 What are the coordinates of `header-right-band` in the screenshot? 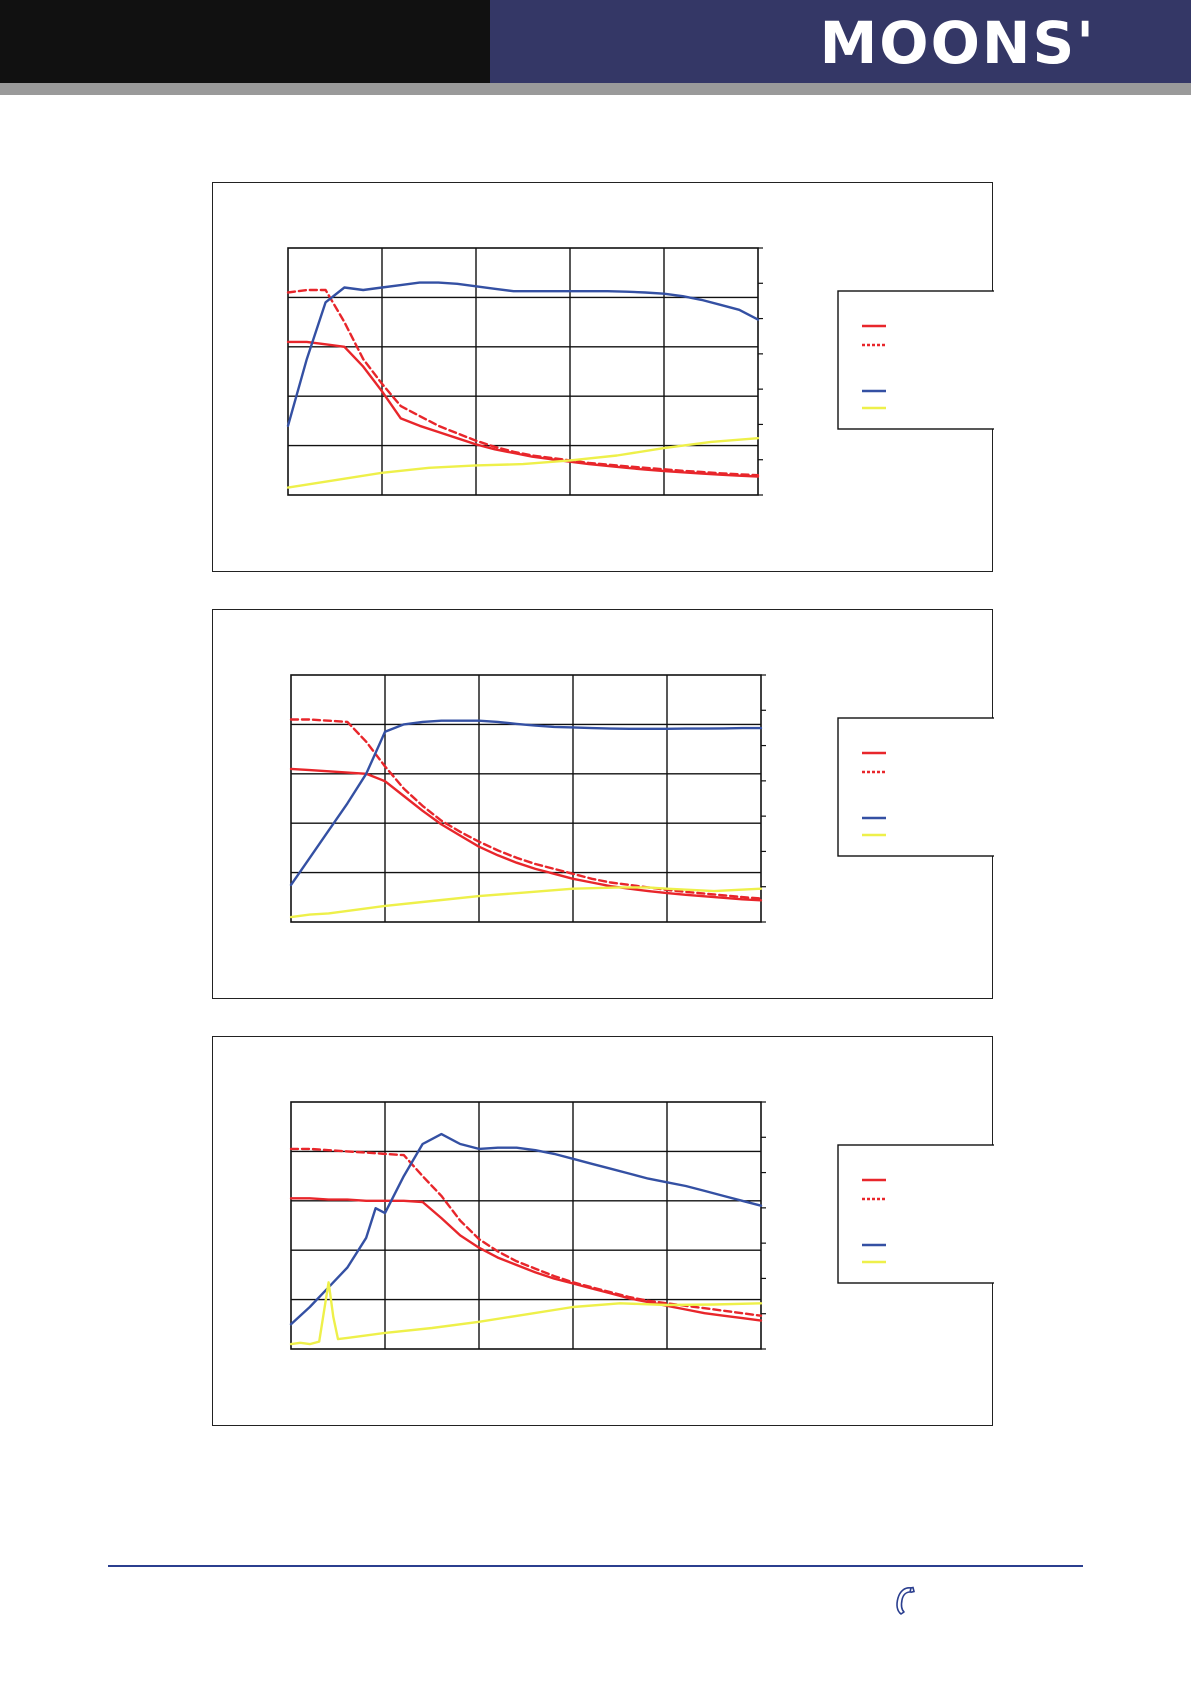 It's located at (840, 41).